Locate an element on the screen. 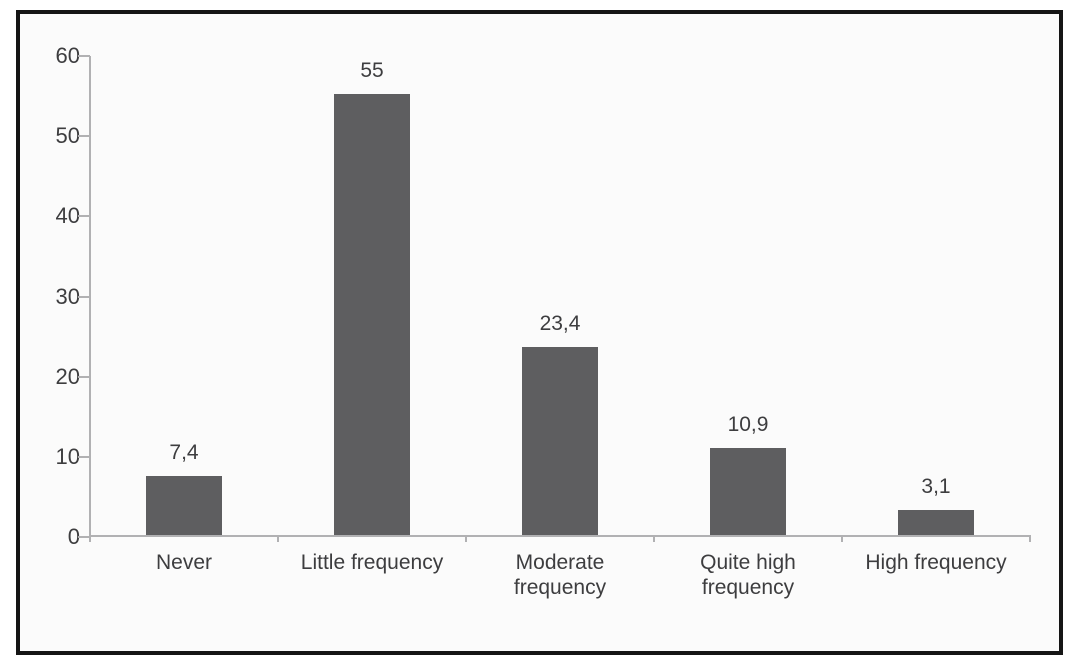 Image resolution: width=1079 pixels, height=670 pixels. bar-moderate-frequency is located at coordinates (560, 441).